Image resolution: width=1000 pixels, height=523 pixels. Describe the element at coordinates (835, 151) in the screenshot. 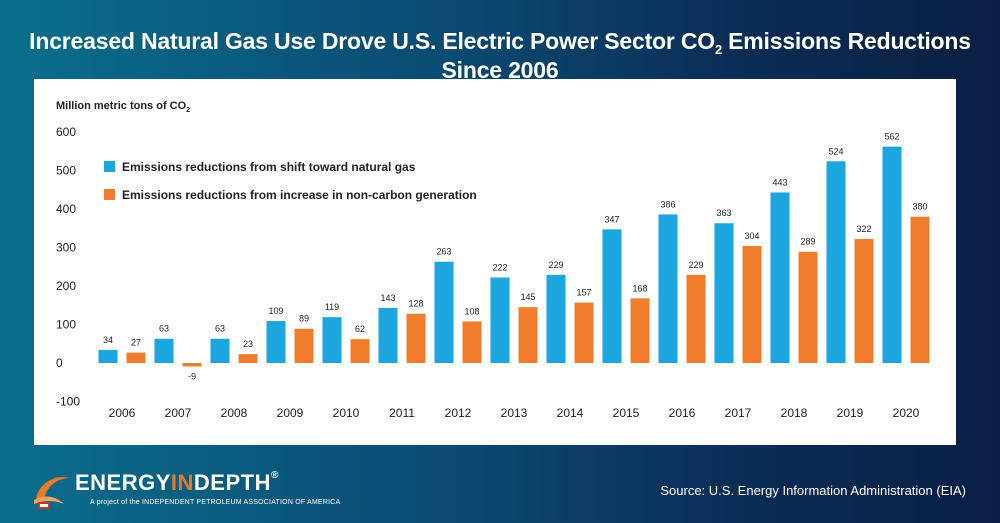

I see `data-label: 524` at that location.